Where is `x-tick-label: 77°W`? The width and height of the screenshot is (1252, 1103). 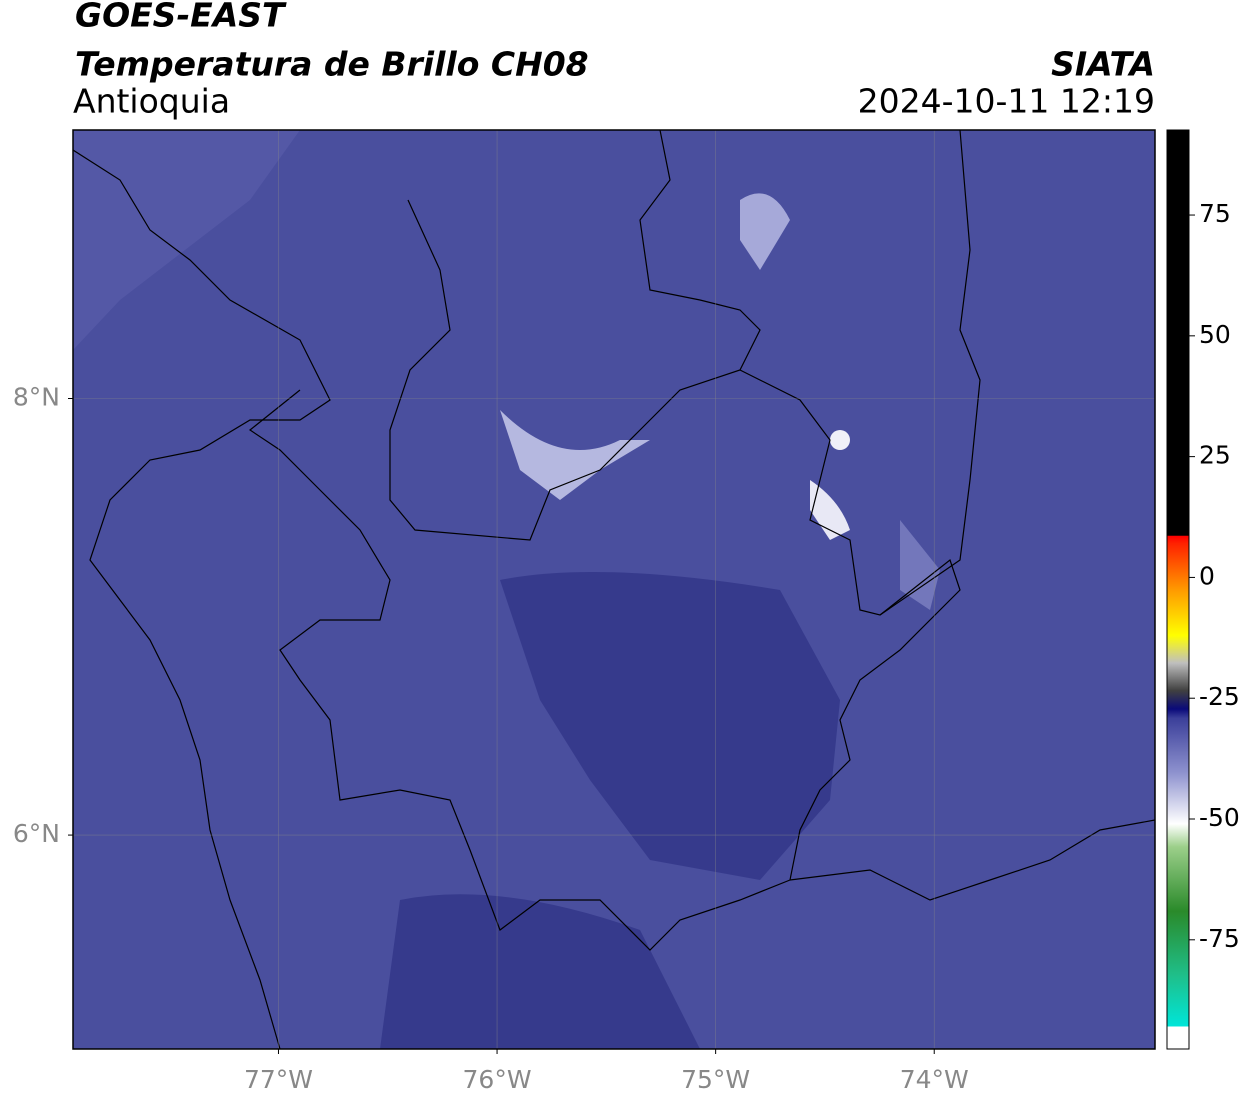 x-tick-label: 77°W is located at coordinates (278, 1079).